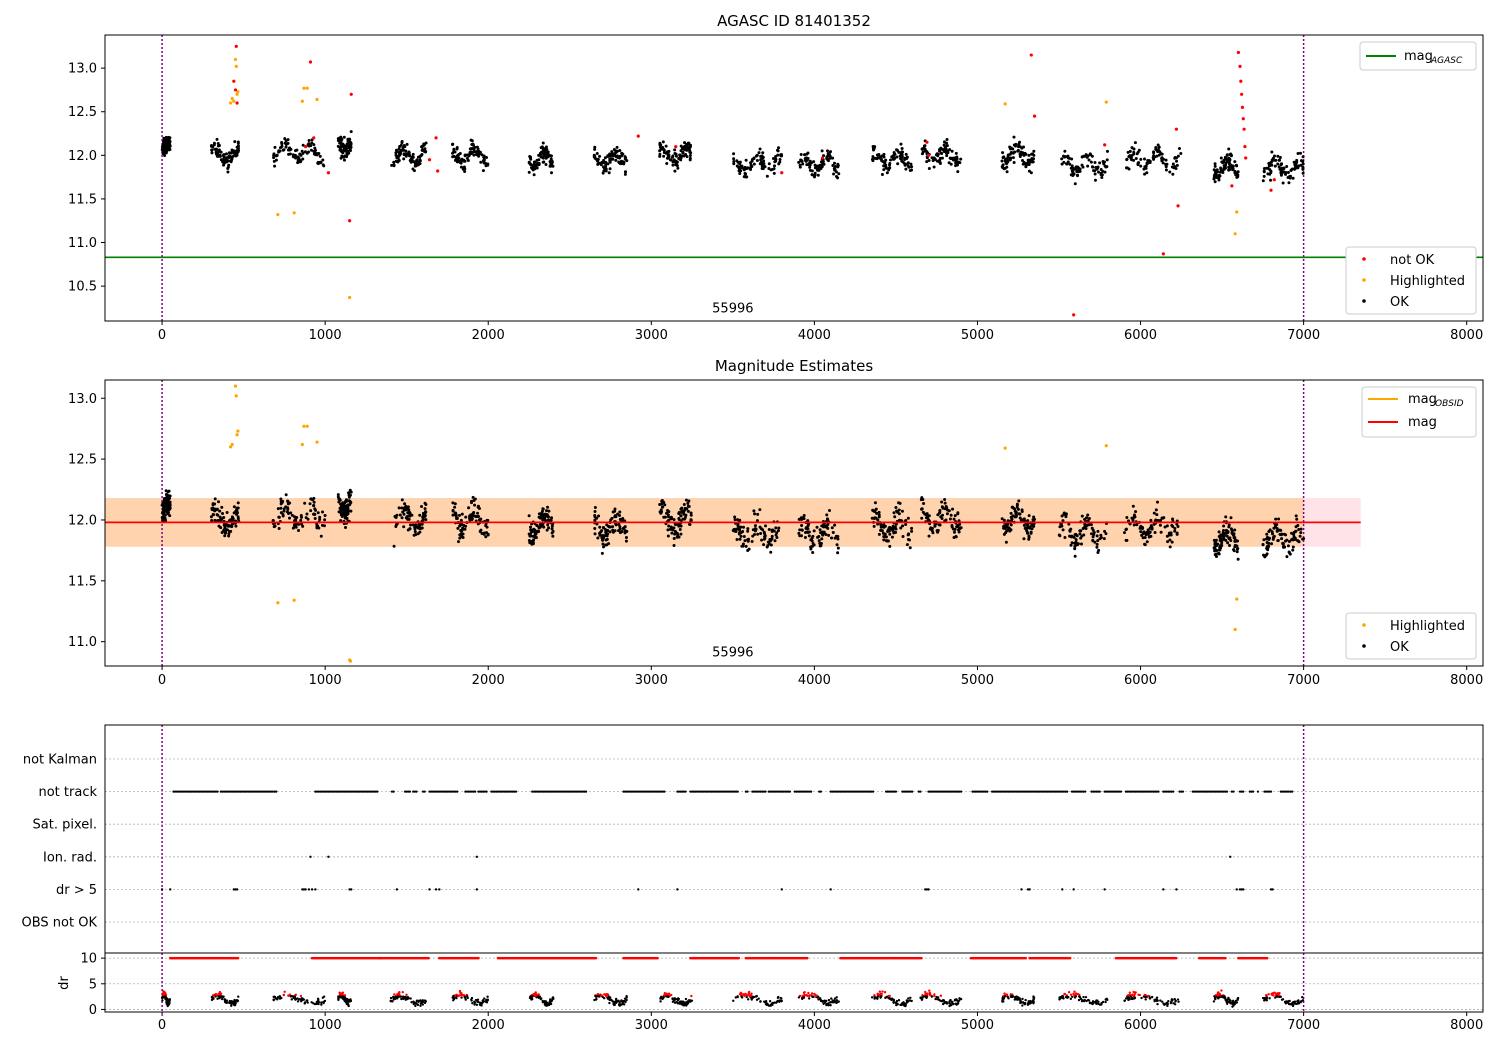 This screenshot has width=1500, height=1050. I want to click on dr-saturated-point, so click(1225, 958).